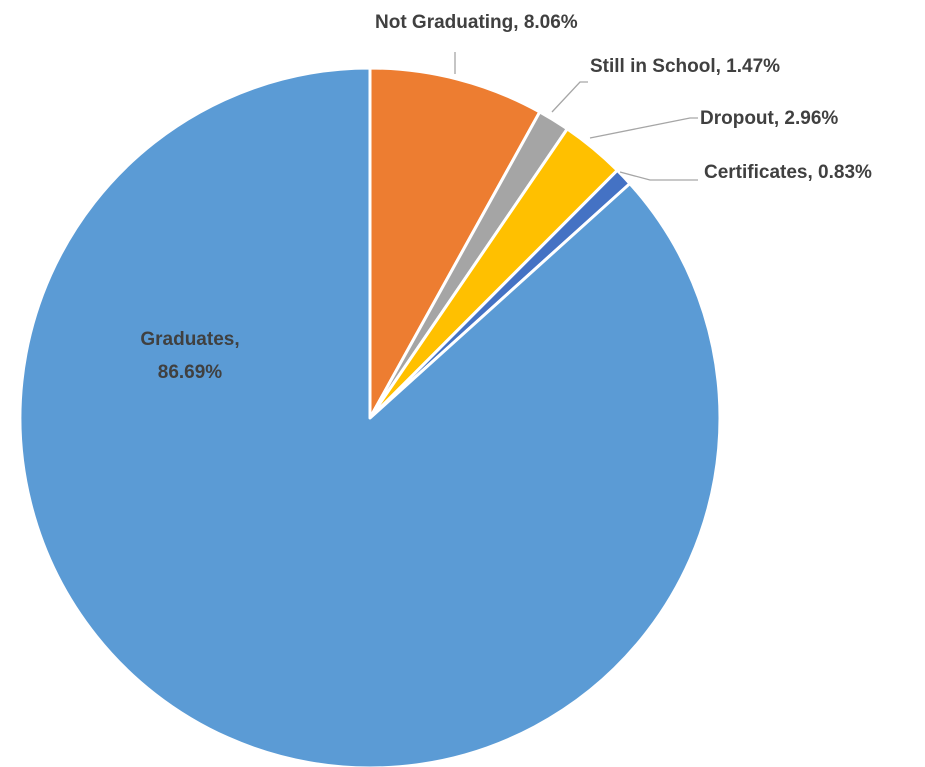 This screenshot has height=767, width=925. Describe the element at coordinates (658, 176) in the screenshot. I see `leader-line-certificates` at that location.